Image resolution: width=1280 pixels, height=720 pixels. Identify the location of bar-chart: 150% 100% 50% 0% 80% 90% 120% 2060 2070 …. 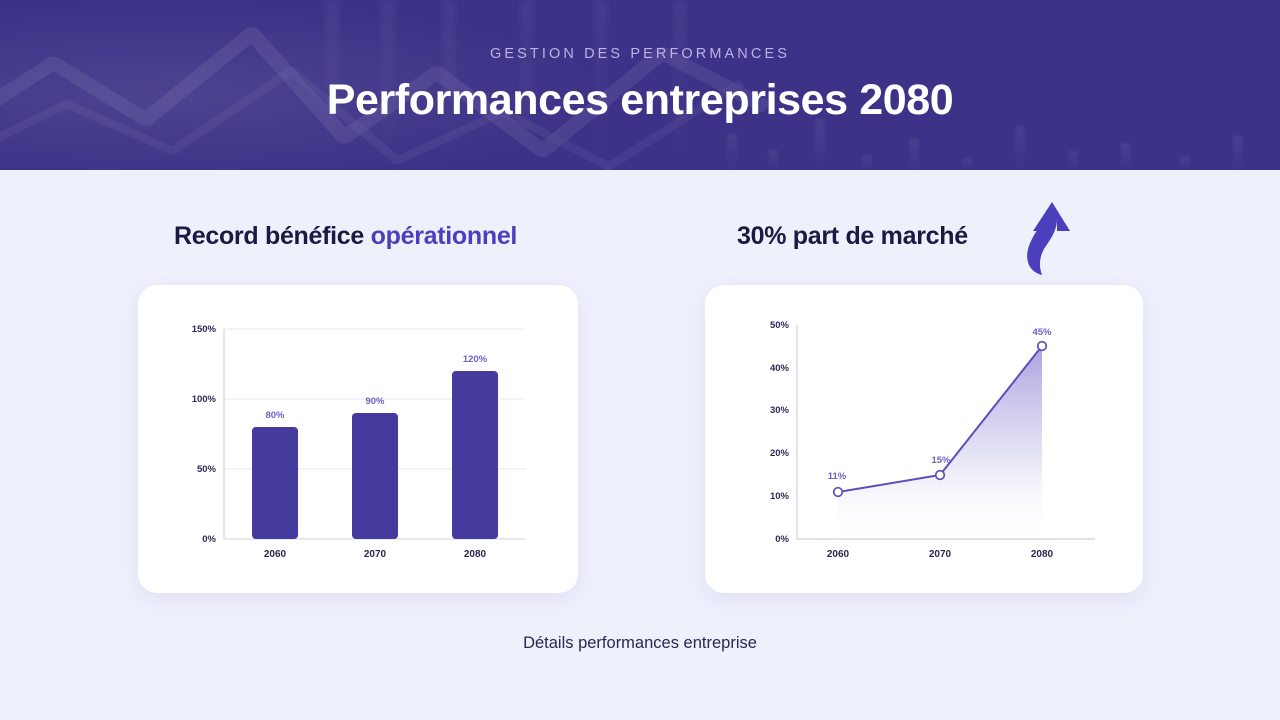
(358, 439).